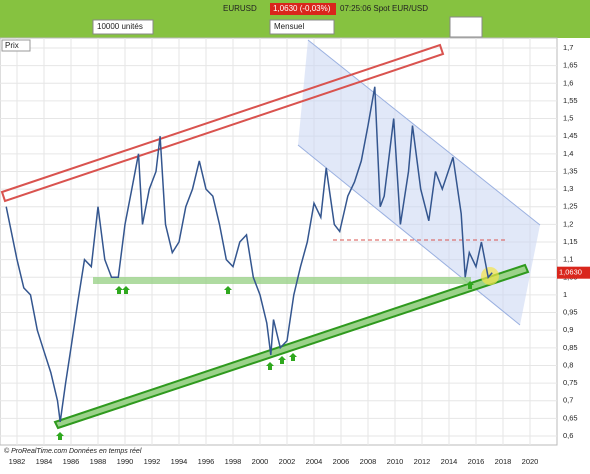  I want to click on price-tag, so click(573, 272).